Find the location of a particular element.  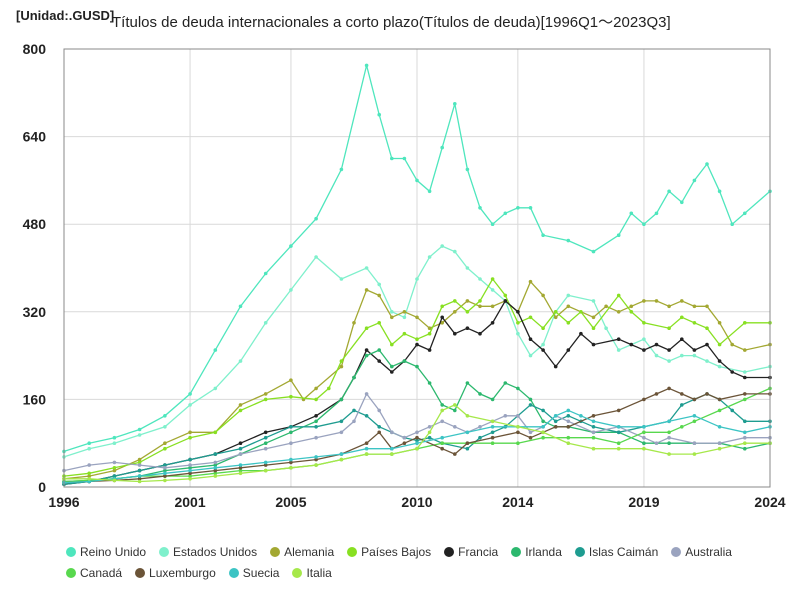

legend-item: Canadá is located at coordinates (94, 573).